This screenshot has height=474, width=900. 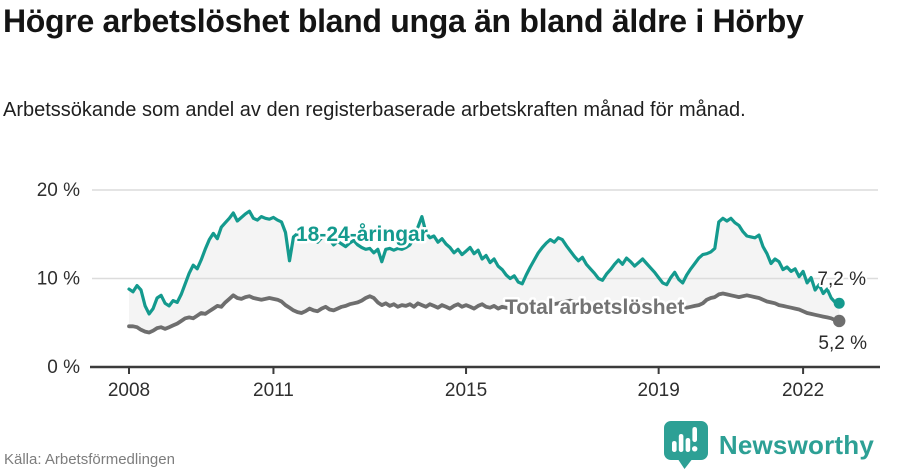 I want to click on y-tick-label-0: 0 %, so click(x=63, y=367).